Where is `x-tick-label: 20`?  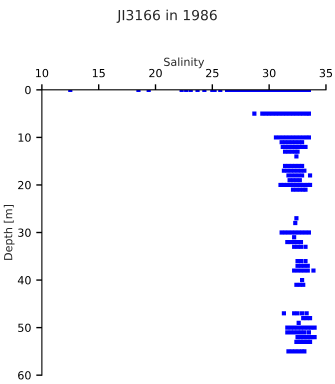
x-tick-label: 20 is located at coordinates (155, 73).